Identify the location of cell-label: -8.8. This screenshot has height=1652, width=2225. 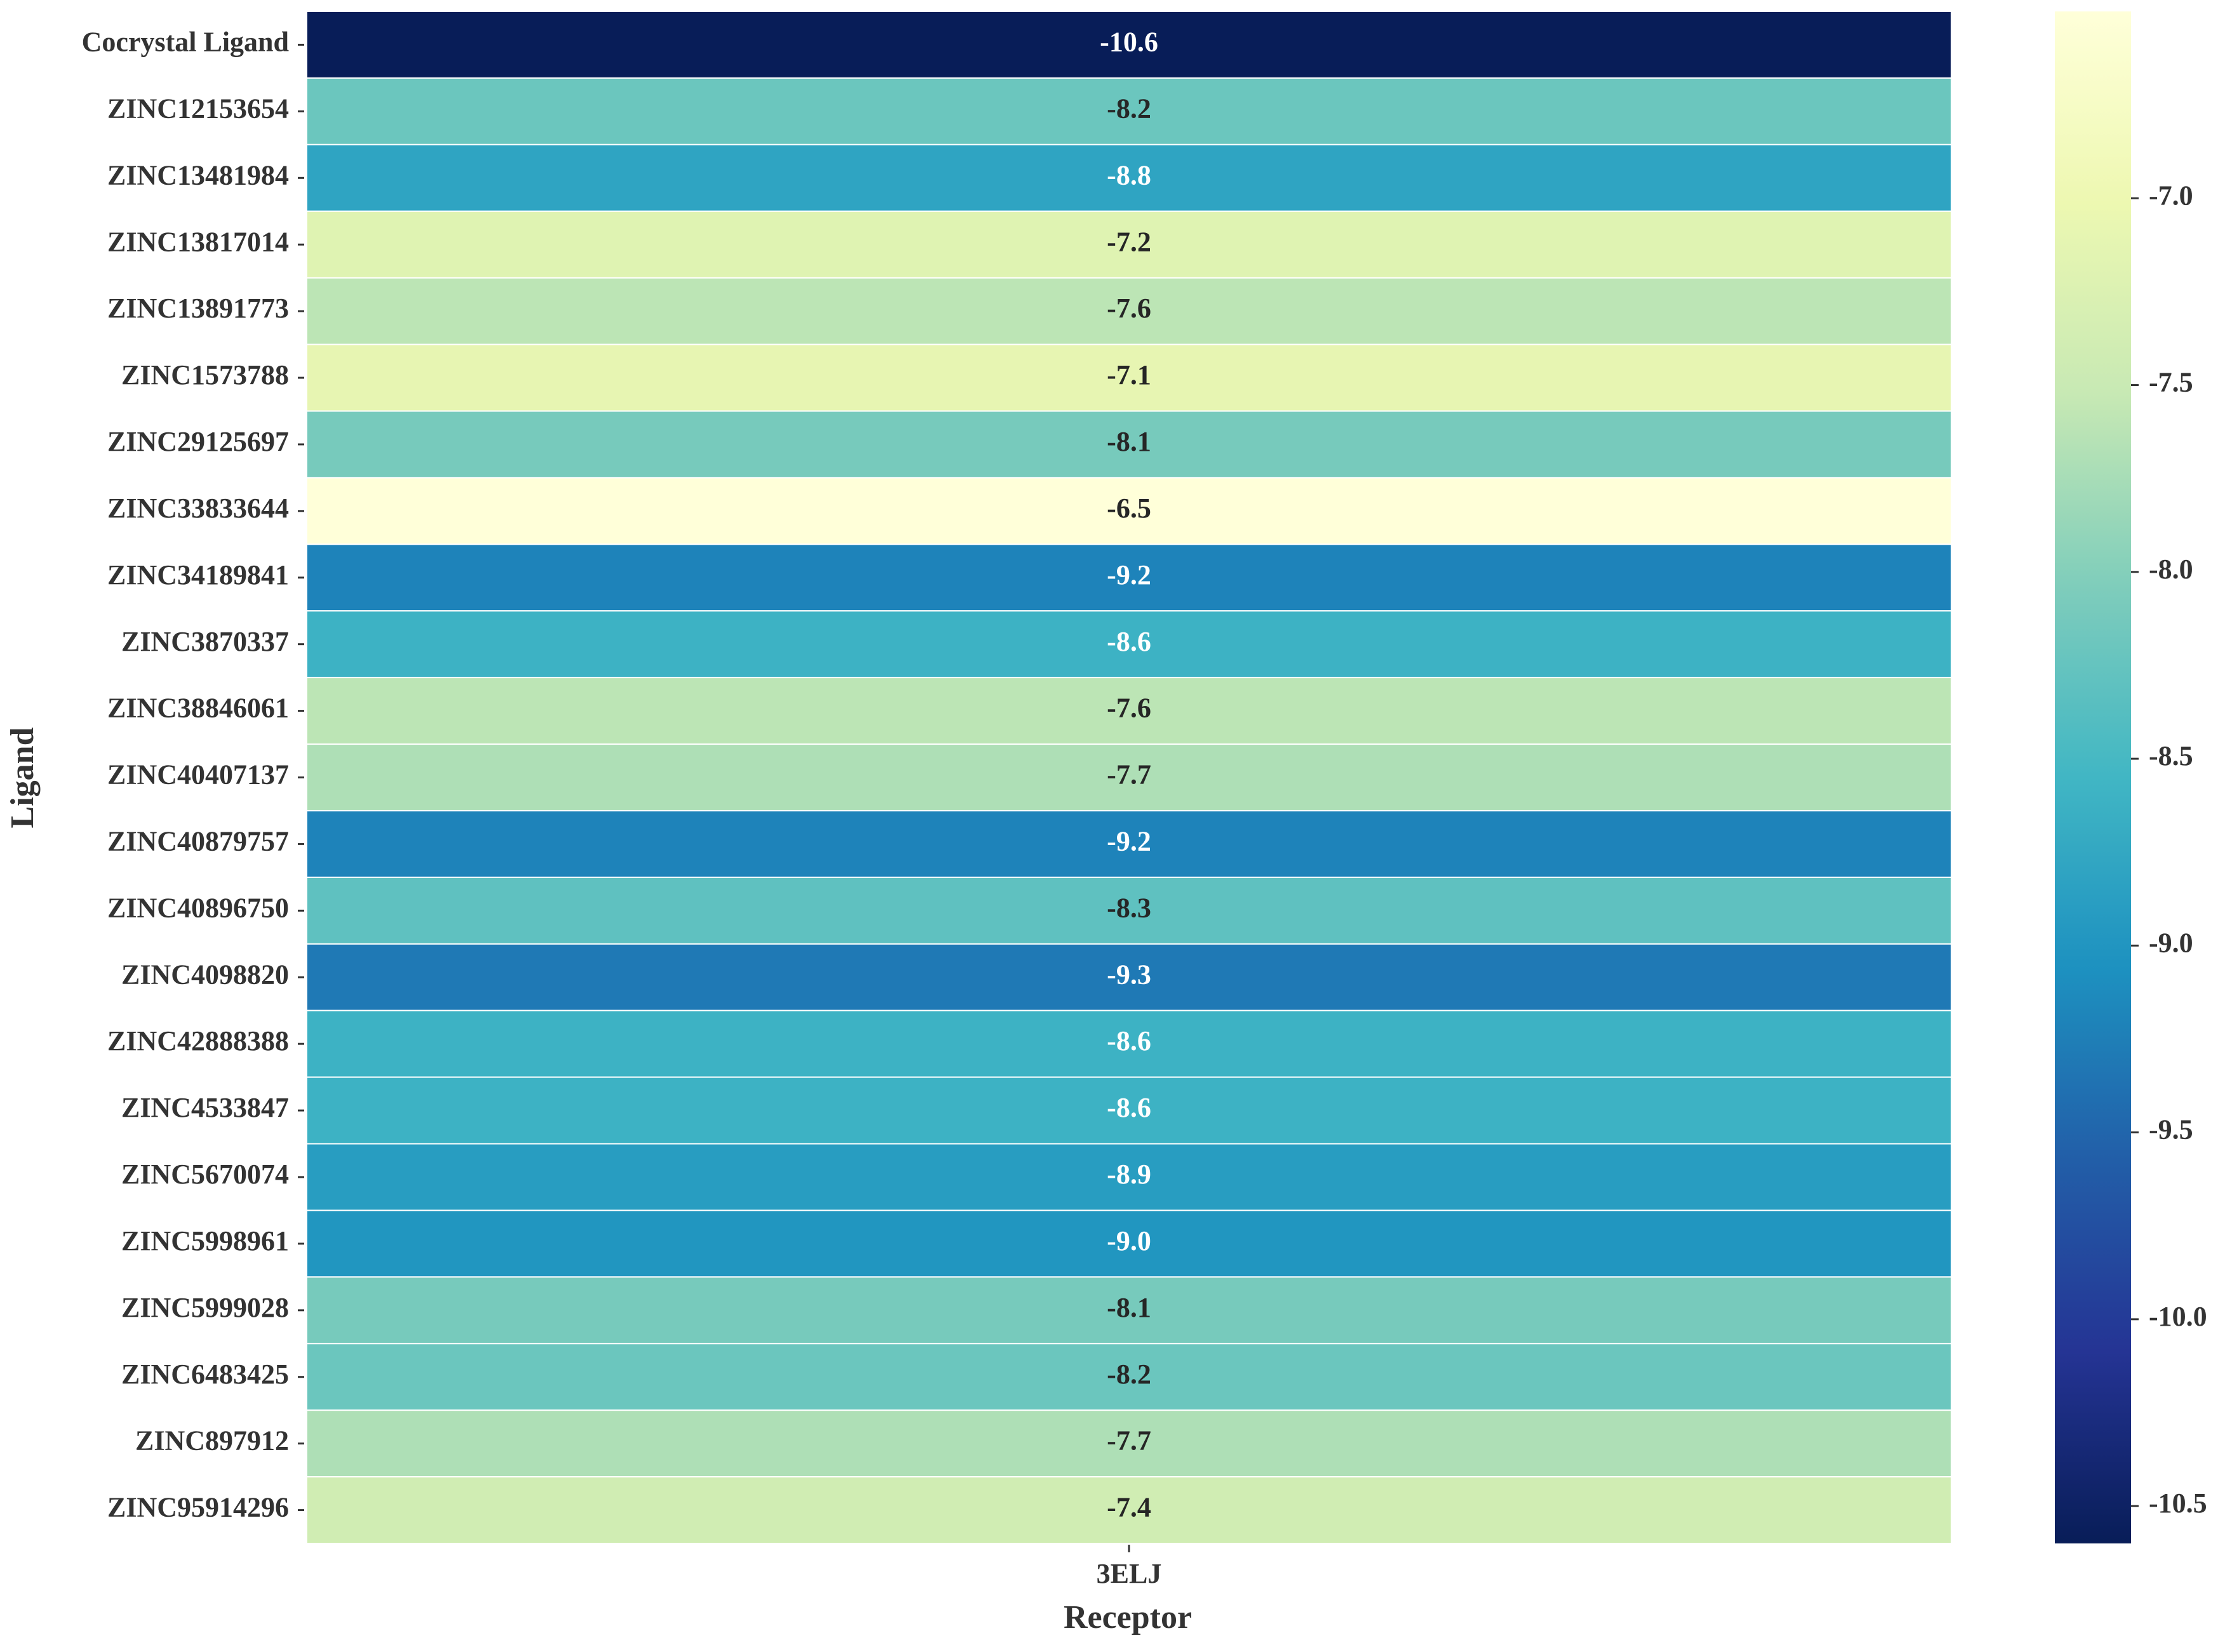
(1129, 174).